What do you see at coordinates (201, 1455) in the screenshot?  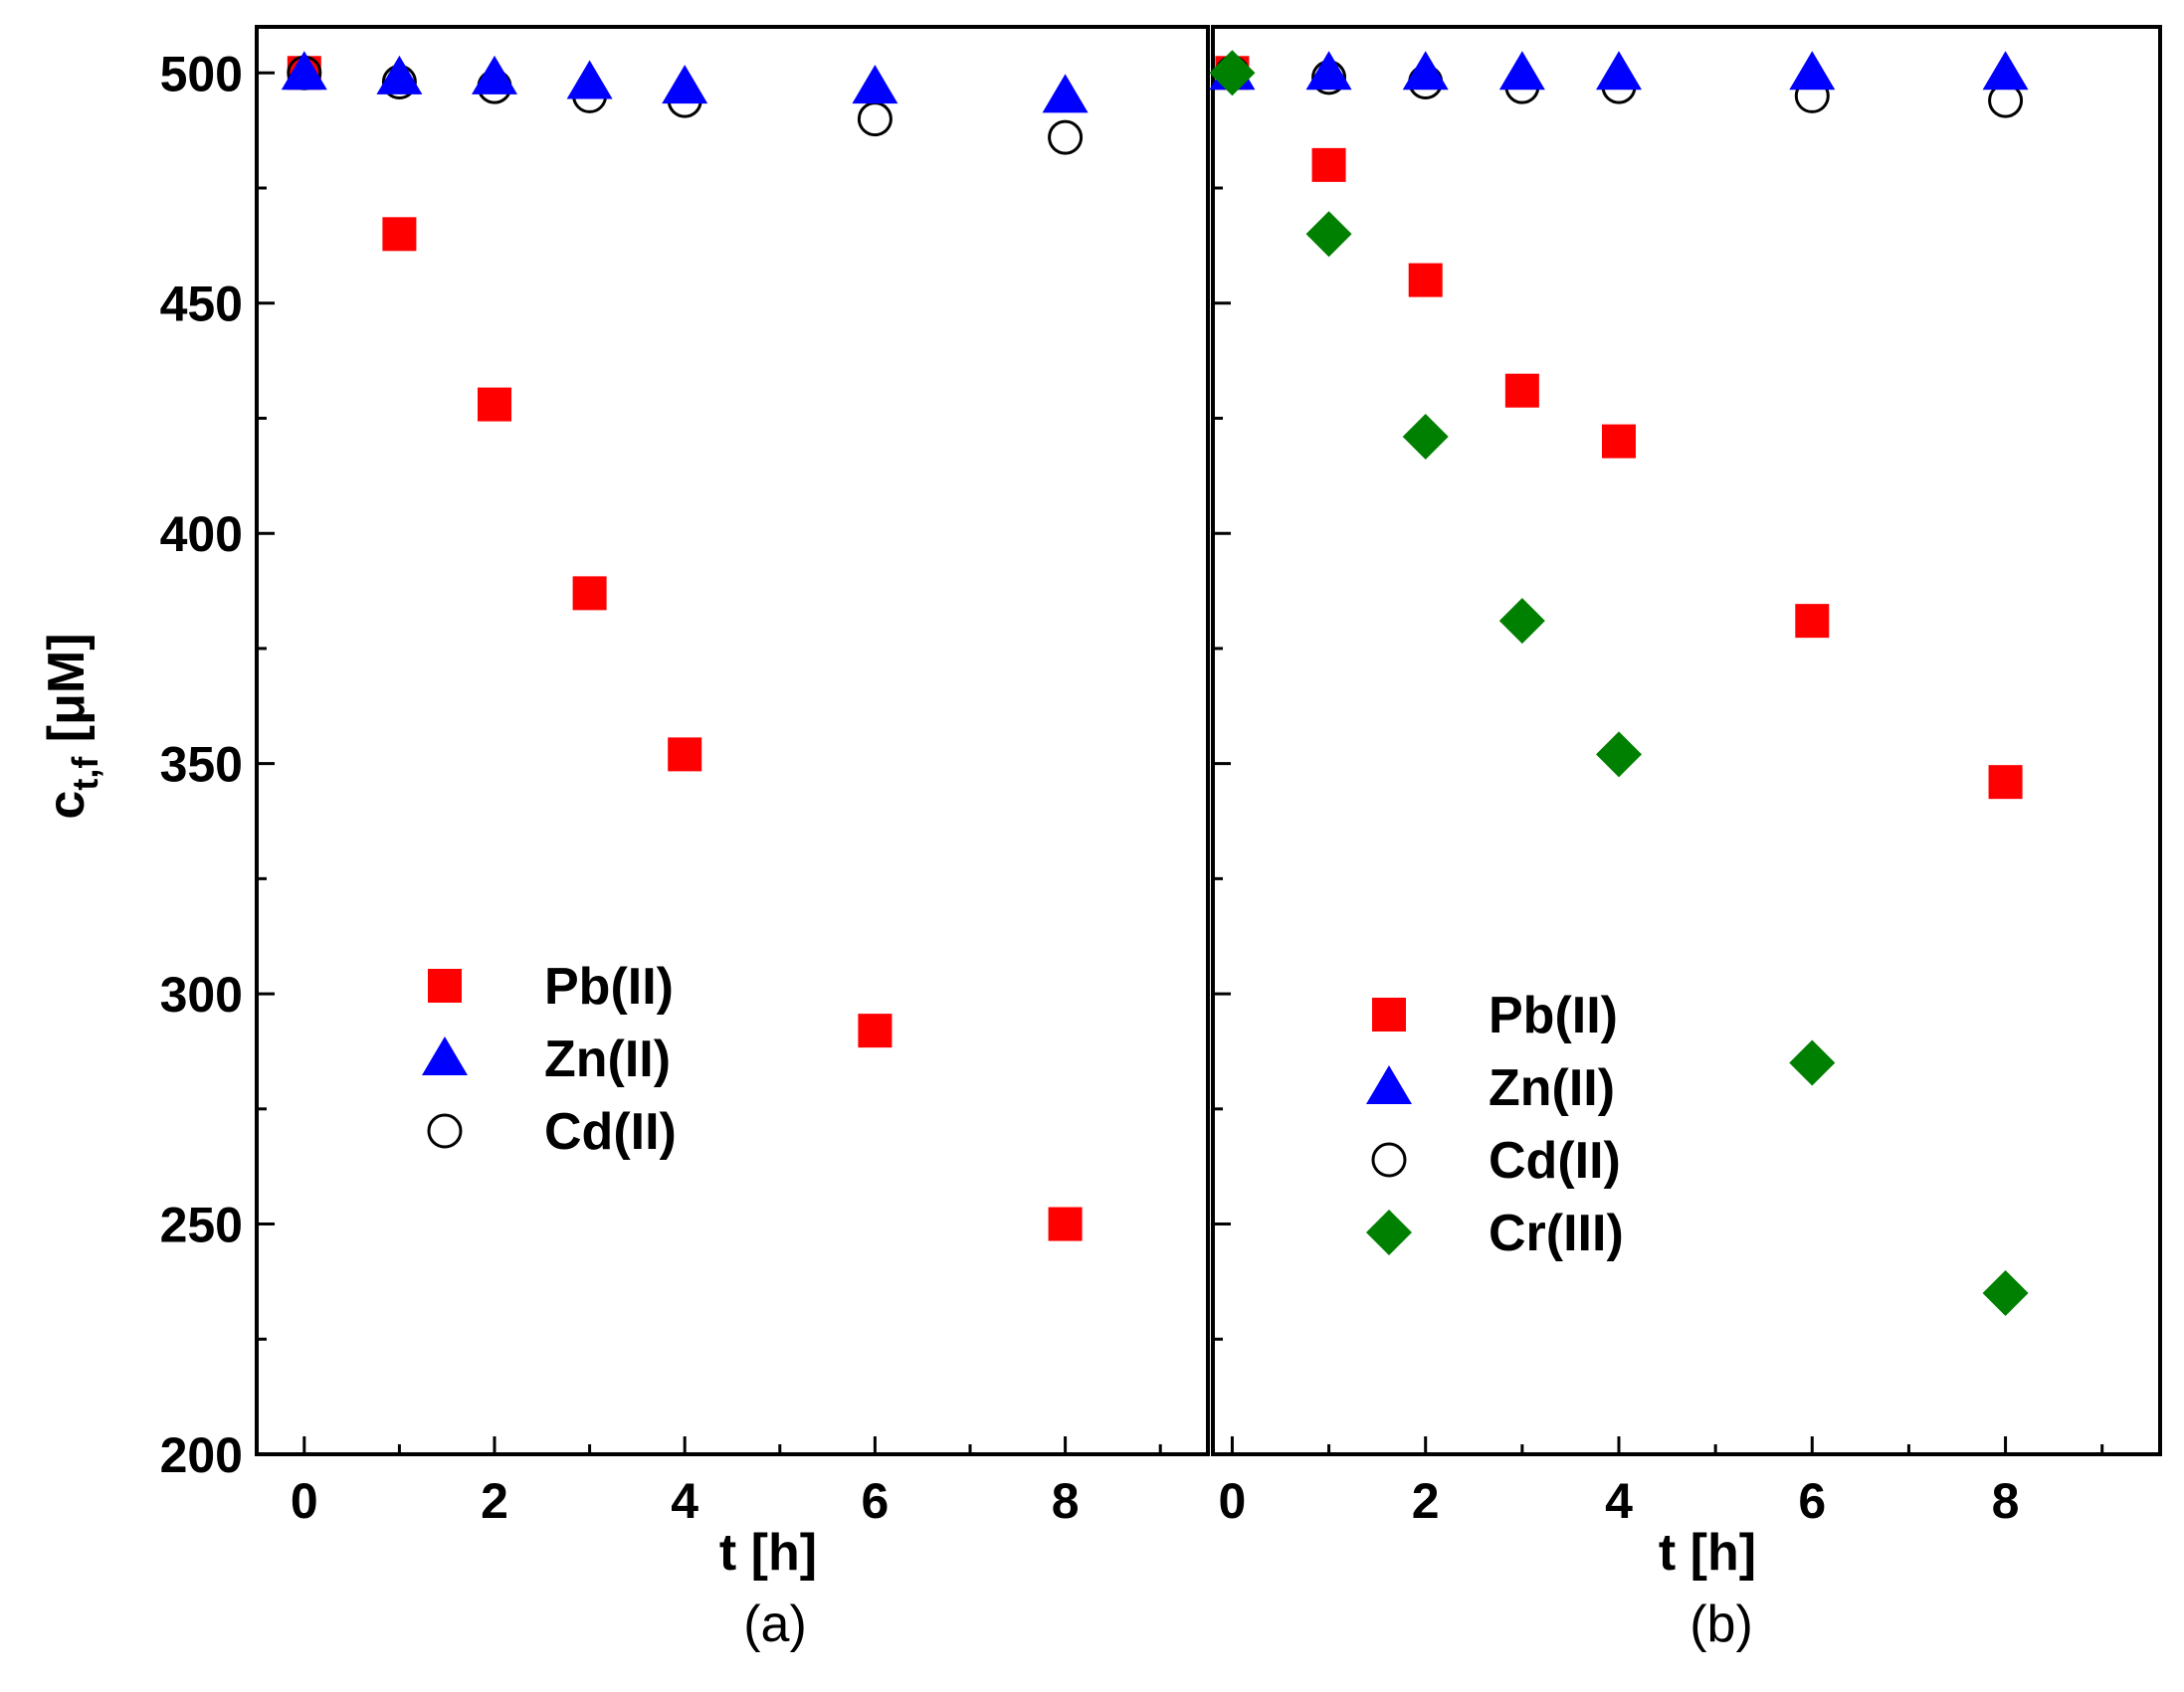 I see `y-tick-label: 200` at bounding box center [201, 1455].